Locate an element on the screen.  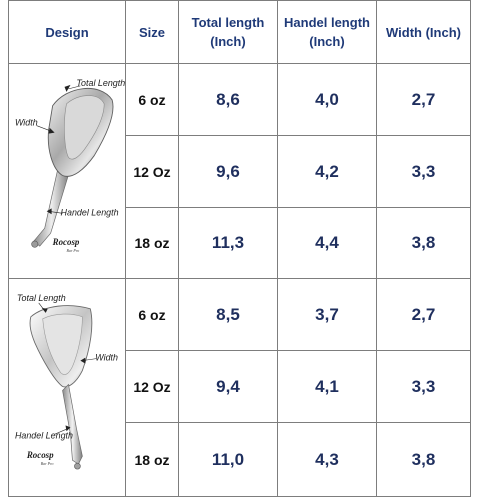
total-length-cell: 9,4 is located at coordinates (228, 386).